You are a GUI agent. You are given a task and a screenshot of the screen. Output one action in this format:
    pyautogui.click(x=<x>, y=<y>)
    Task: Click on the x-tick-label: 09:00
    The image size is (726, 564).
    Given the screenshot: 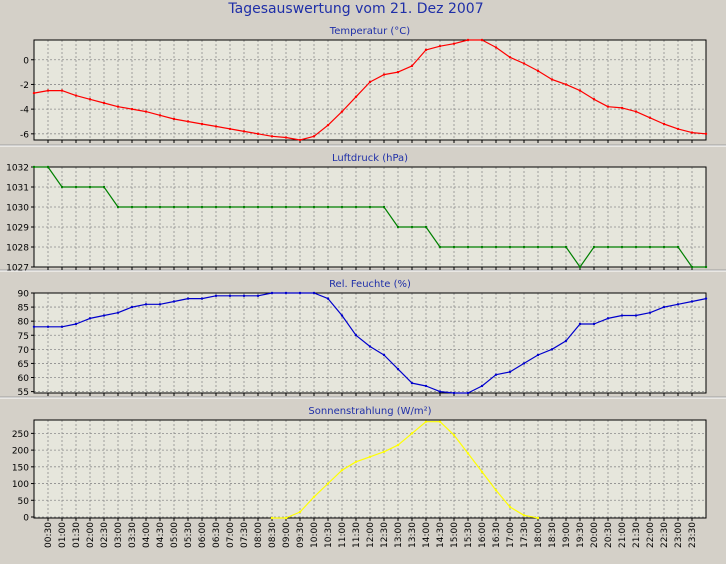 What is the action you would take?
    pyautogui.click(x=287, y=535)
    